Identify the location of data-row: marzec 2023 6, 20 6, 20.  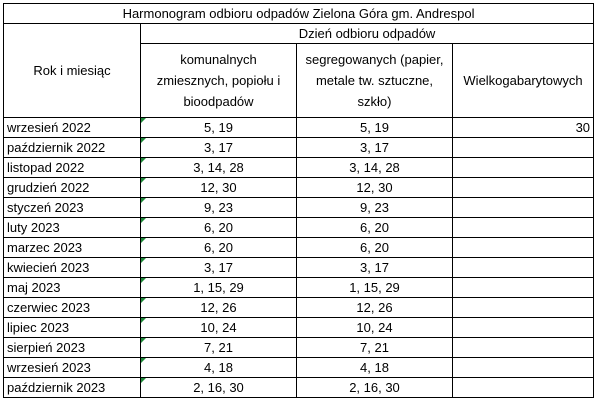
(299, 247).